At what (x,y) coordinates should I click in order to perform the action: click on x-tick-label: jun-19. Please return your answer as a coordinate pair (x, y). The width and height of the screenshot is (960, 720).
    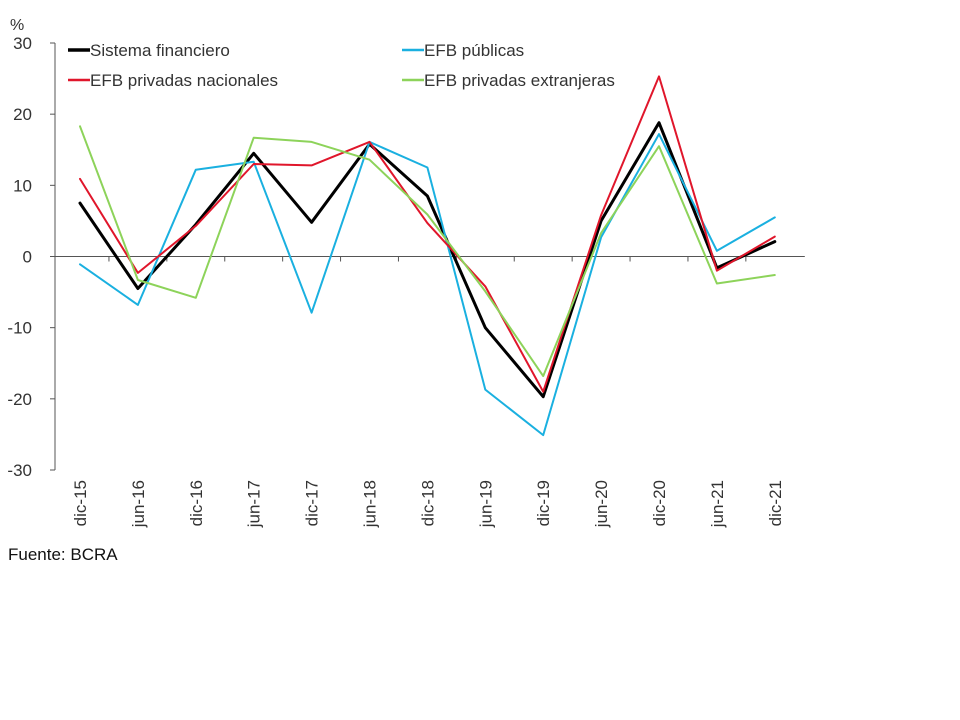
    Looking at the image, I should click on (485, 504).